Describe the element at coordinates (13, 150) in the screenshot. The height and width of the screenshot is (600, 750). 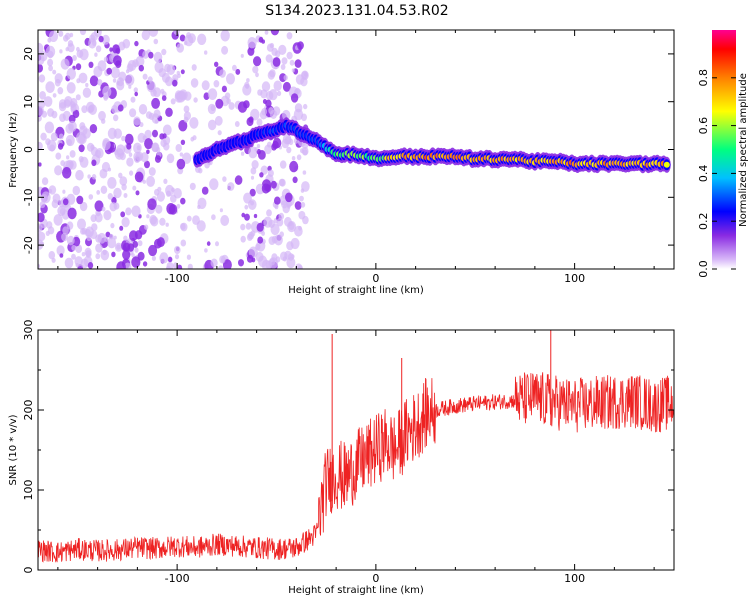
I see `spectrogram-ylabel: Frequency (Hz)` at that location.